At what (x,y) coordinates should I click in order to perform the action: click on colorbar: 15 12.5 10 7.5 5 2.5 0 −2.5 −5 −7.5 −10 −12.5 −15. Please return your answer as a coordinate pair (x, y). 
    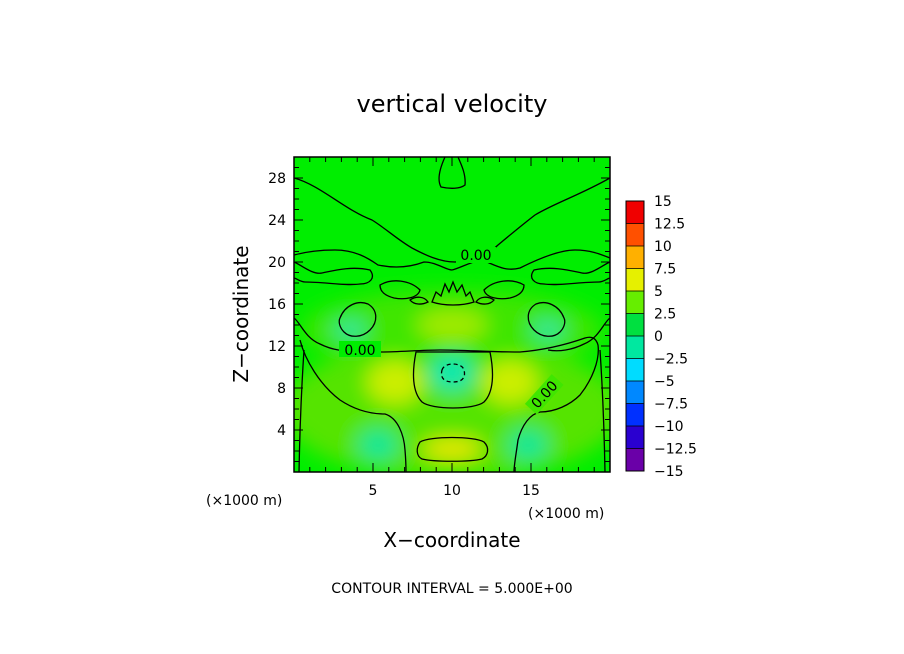
    Looking at the image, I should click on (661, 337).